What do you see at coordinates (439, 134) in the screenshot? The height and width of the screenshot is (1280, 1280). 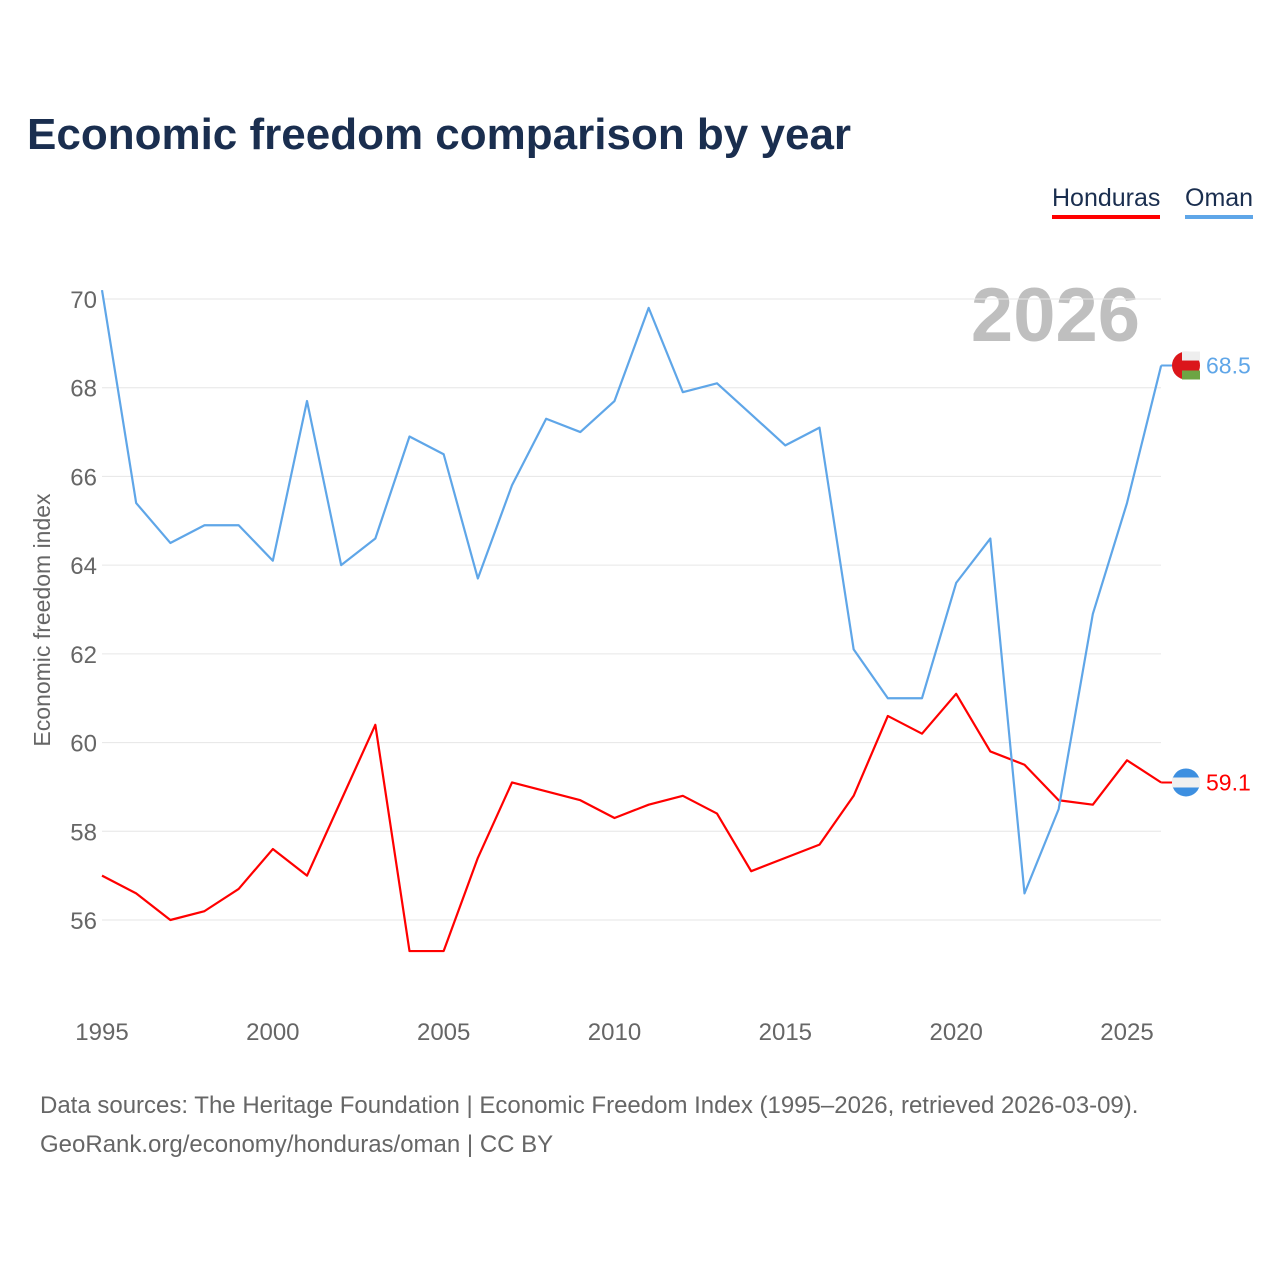 I see `chart-title: Economic freedom comparison by year` at bounding box center [439, 134].